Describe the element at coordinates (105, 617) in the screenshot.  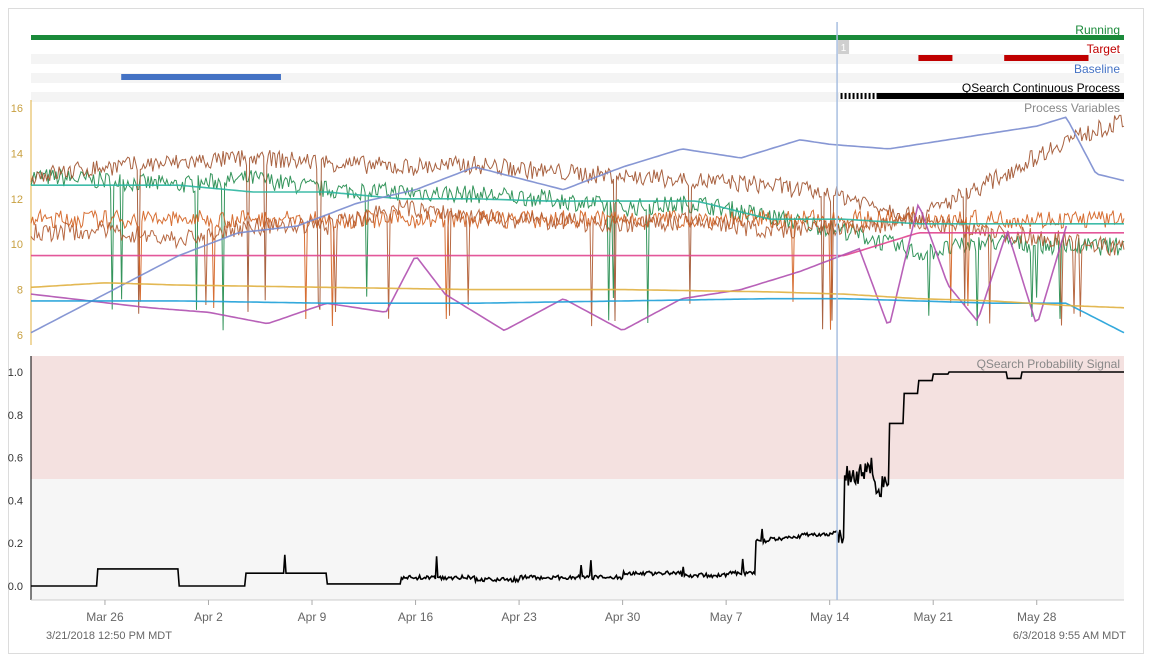
I see `x-tick-label: Mar 26` at that location.